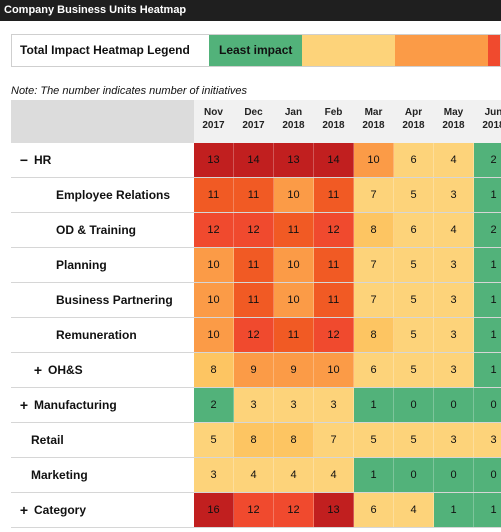 The image size is (501, 532). I want to click on column-header-jun-2018: Jun 2018, so click(487, 119).